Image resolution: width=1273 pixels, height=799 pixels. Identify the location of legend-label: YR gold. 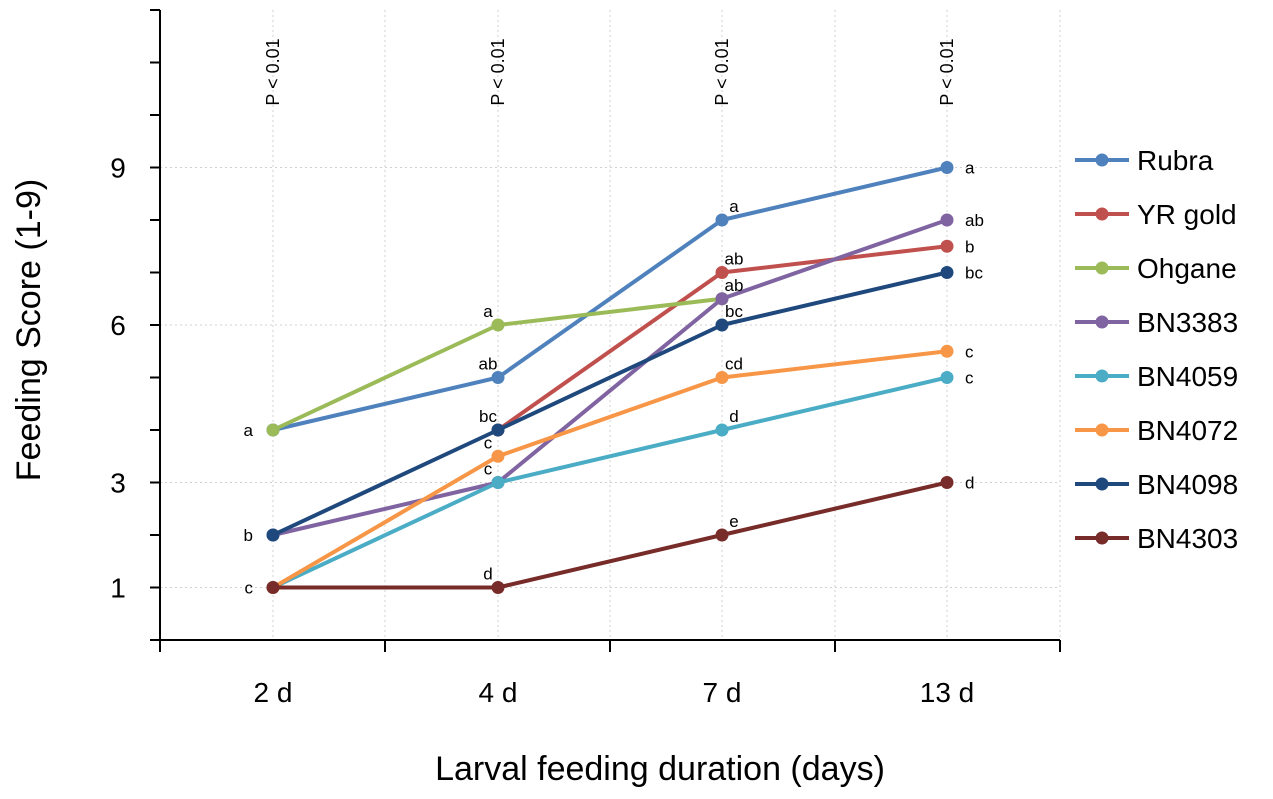
(1187, 214).